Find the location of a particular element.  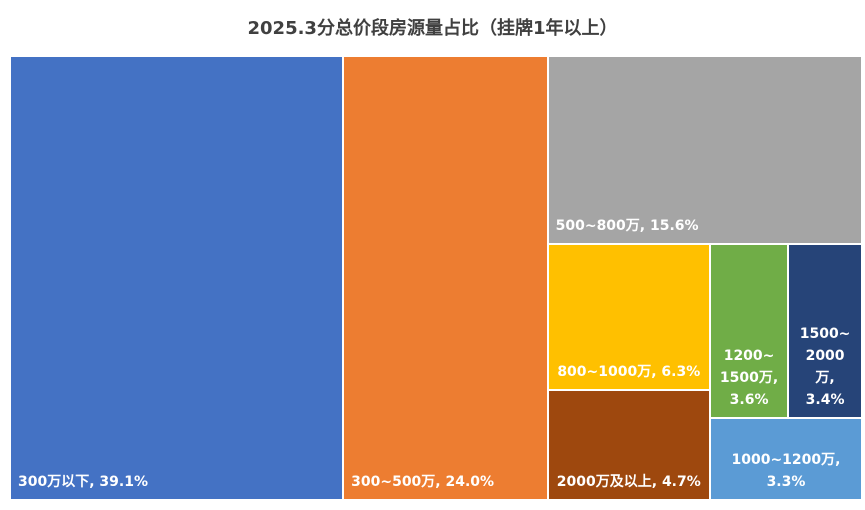

data-label: 2000万及以上, 4.7% is located at coordinates (628, 481).